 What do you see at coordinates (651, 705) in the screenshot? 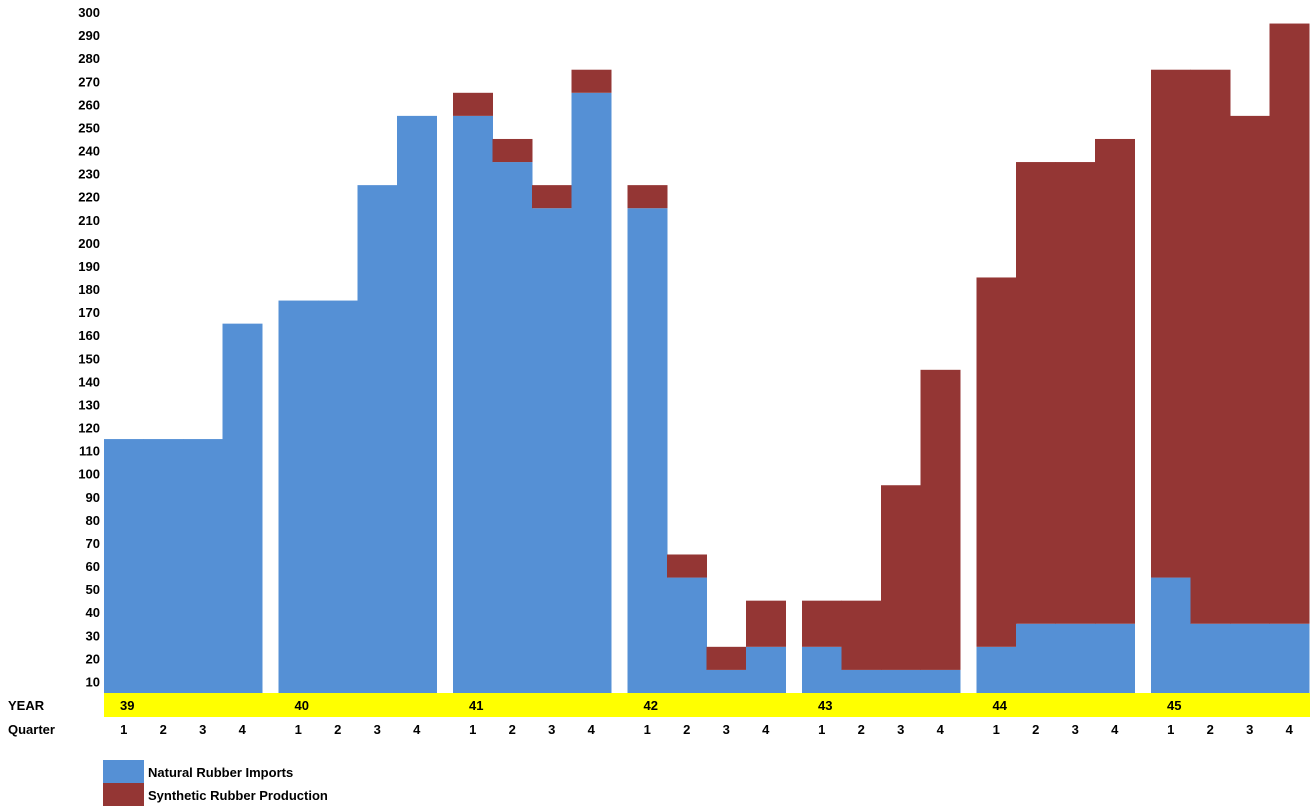
I see `year-label: 42` at bounding box center [651, 705].